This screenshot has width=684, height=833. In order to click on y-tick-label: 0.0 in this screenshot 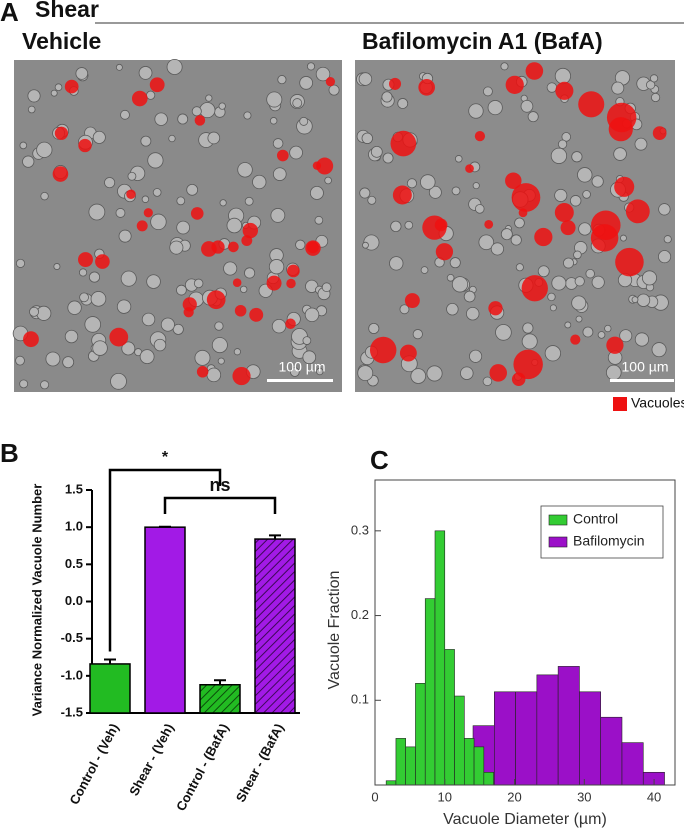, I will do `click(74, 600)`.